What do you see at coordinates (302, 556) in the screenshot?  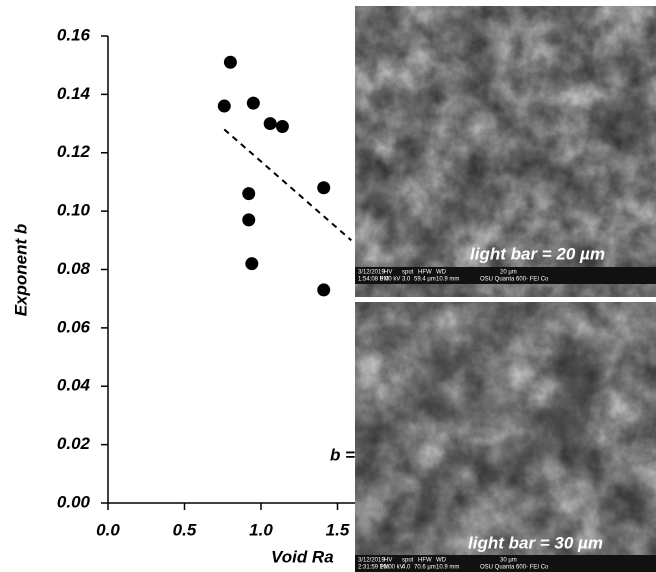 I see `x-axis-label: Void Ra` at bounding box center [302, 556].